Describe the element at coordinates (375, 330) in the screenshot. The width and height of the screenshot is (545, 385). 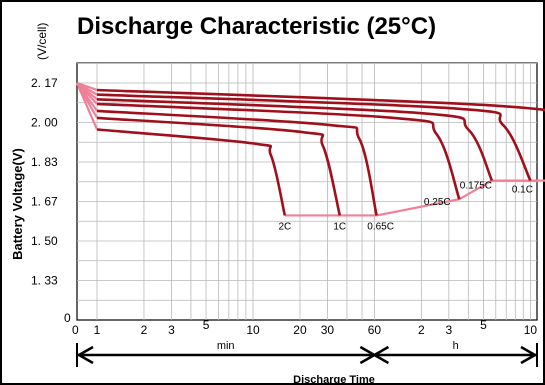
I see `x-tick-label: 60` at that location.